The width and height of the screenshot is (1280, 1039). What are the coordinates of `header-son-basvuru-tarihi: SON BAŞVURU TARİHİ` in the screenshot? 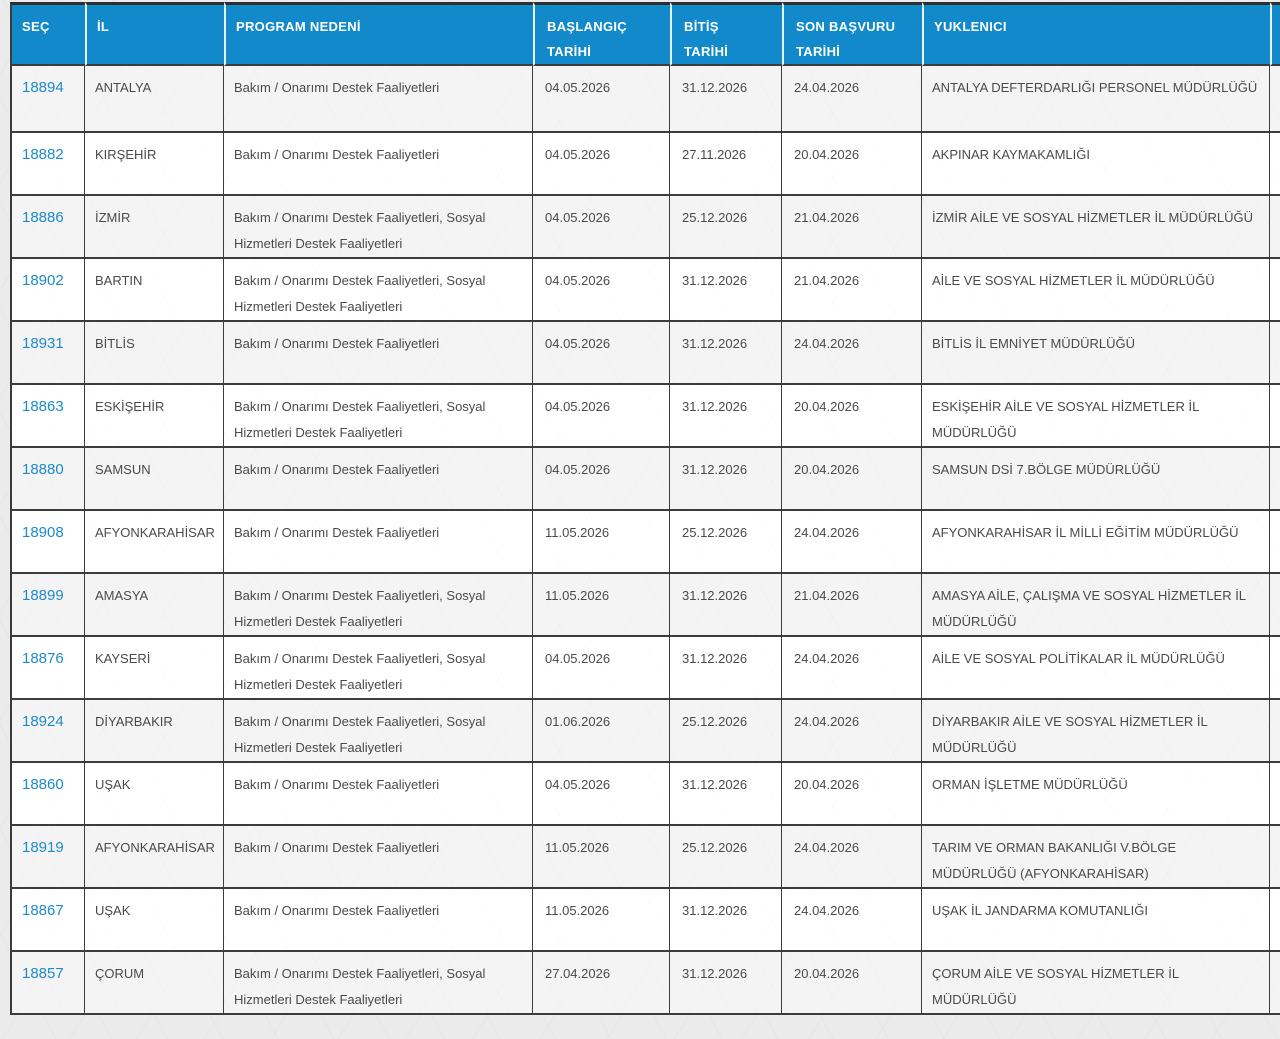 It's located at (852, 34).